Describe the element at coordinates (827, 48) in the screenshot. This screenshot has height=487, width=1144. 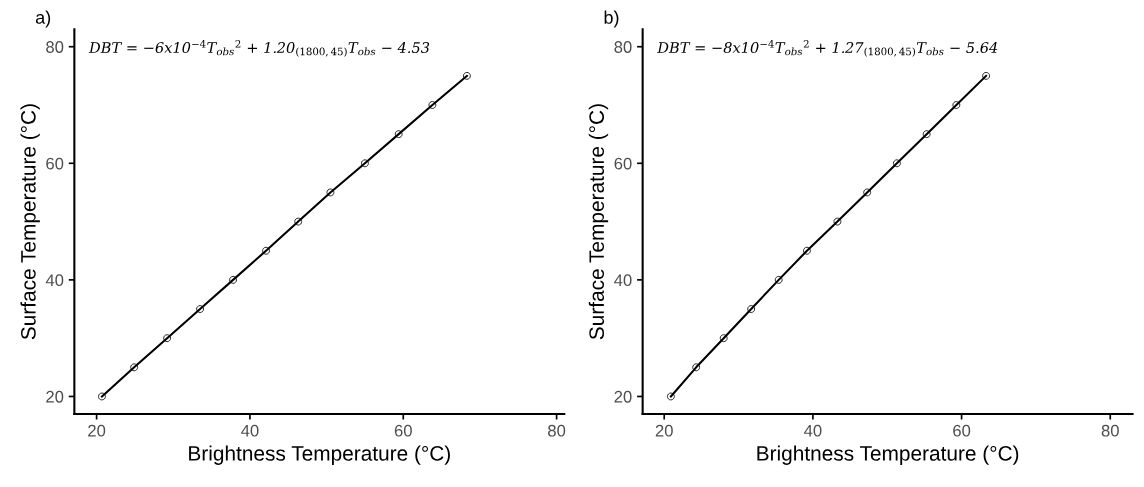
I see `text: DBT = −8x10$^{−4}$T$_{obs}$$^{2}$ + 1.27$_{(1800,45)}$T$_{obs}$ − 5.64` at that location.